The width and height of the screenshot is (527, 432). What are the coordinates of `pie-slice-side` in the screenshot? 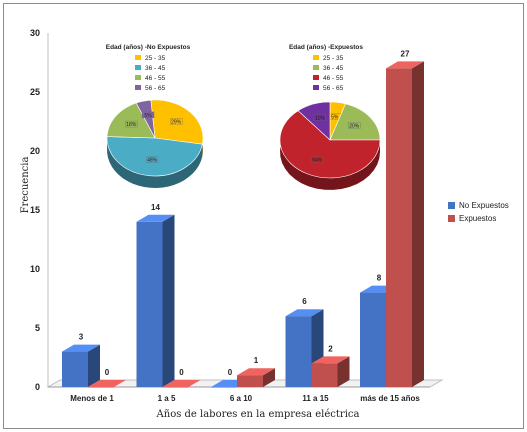 It's located at (155, 162).